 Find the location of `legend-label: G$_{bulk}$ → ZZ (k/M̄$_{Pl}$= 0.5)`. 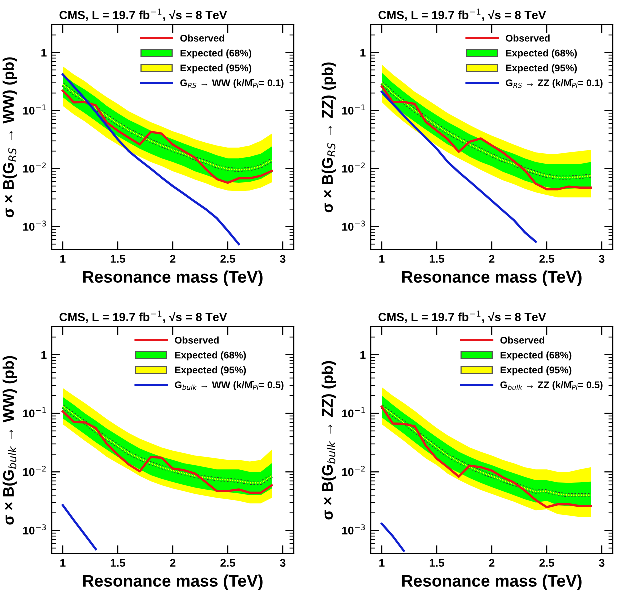

legend-label: G$_{bulk}$ → ZZ (k/M̄$_{Pl}$= 0.5) is located at coordinates (551, 385).